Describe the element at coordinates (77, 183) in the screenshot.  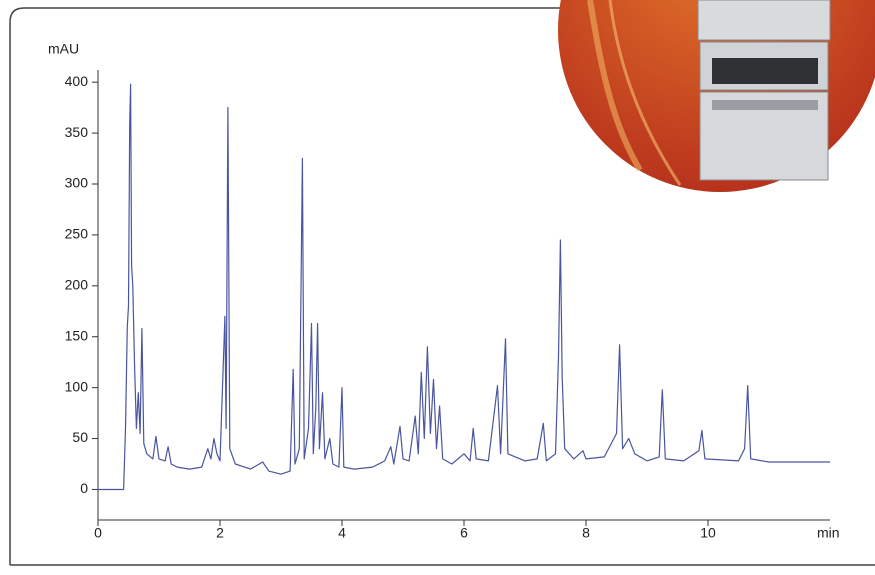
I see `y-tick-label: 300` at that location.